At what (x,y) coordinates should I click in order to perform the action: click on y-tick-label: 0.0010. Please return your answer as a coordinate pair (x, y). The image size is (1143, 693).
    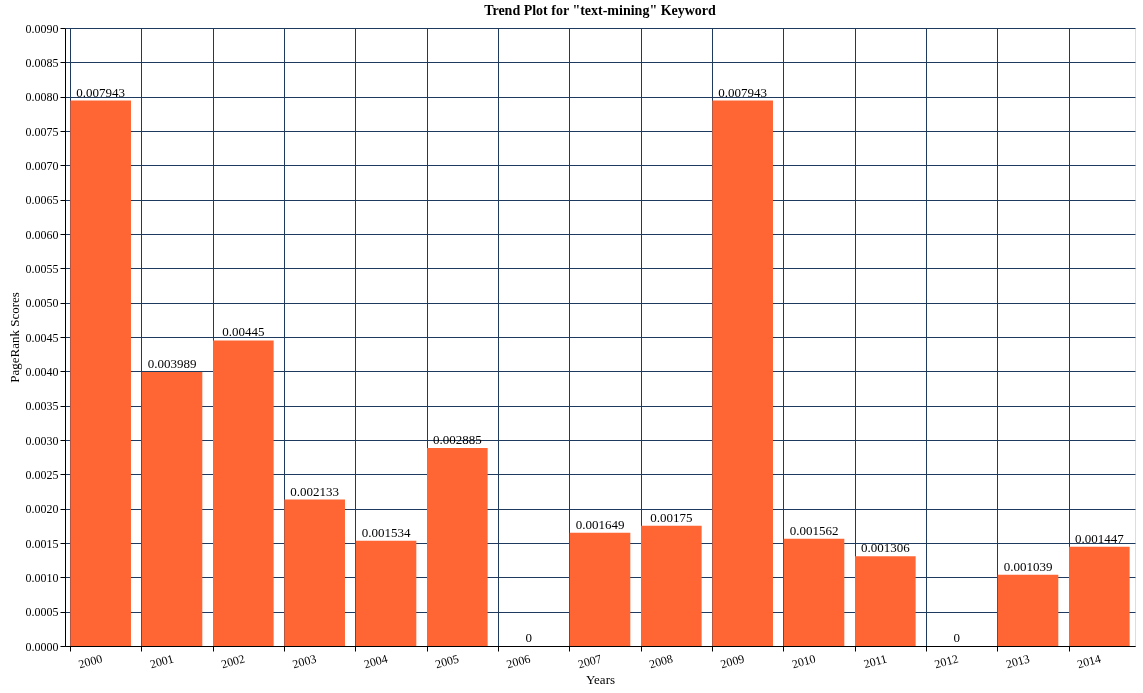
    Looking at the image, I should click on (42, 577).